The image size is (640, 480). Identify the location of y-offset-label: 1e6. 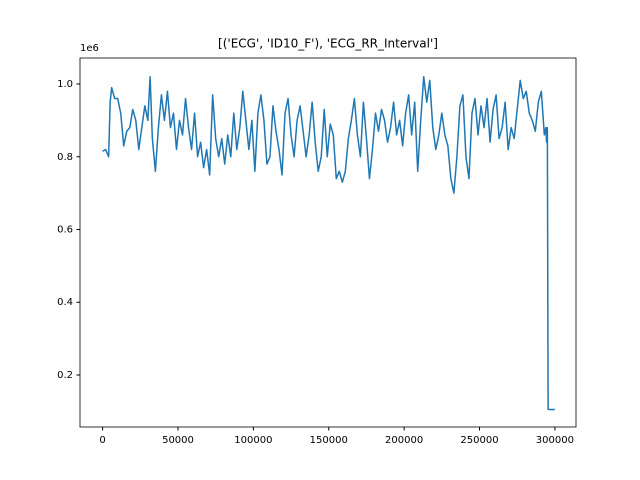
(89, 48).